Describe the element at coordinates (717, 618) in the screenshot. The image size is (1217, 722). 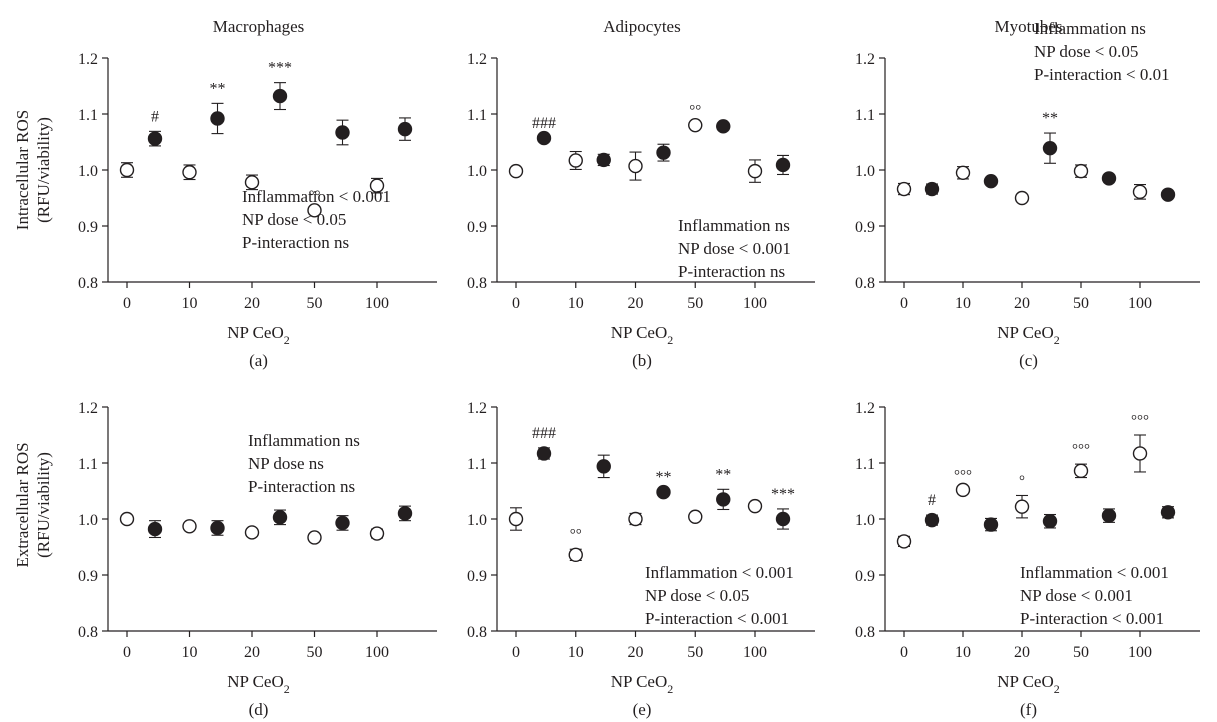
I see `stats-line: P-interaction < 0.001` at that location.